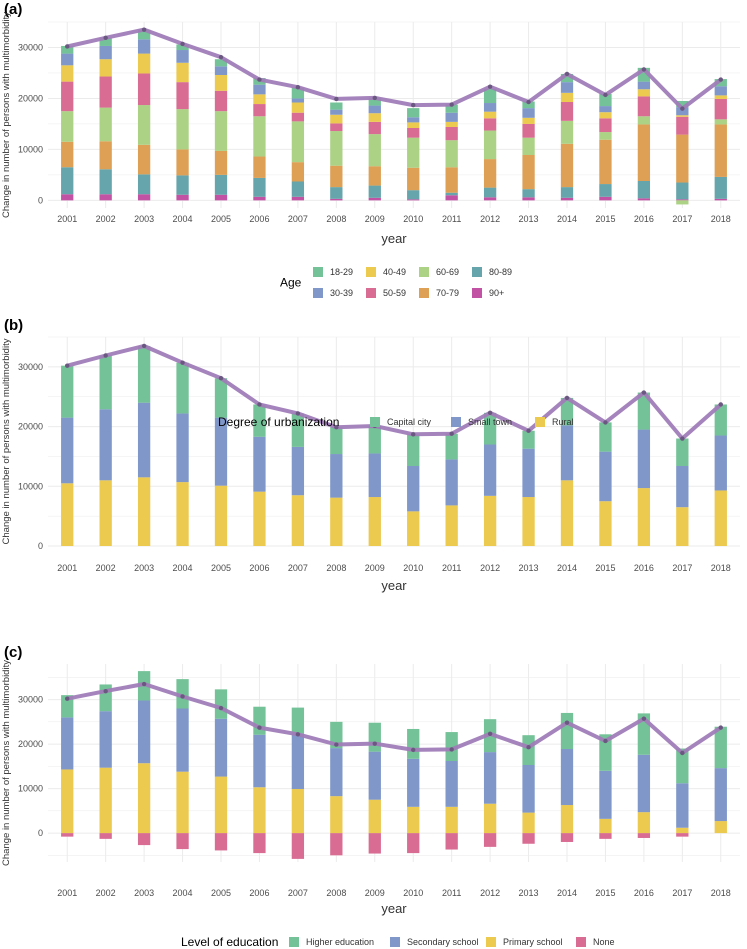 The width and height of the screenshot is (747, 949). What do you see at coordinates (106, 219) in the screenshot?
I see `x-tick-label: 2002` at bounding box center [106, 219].